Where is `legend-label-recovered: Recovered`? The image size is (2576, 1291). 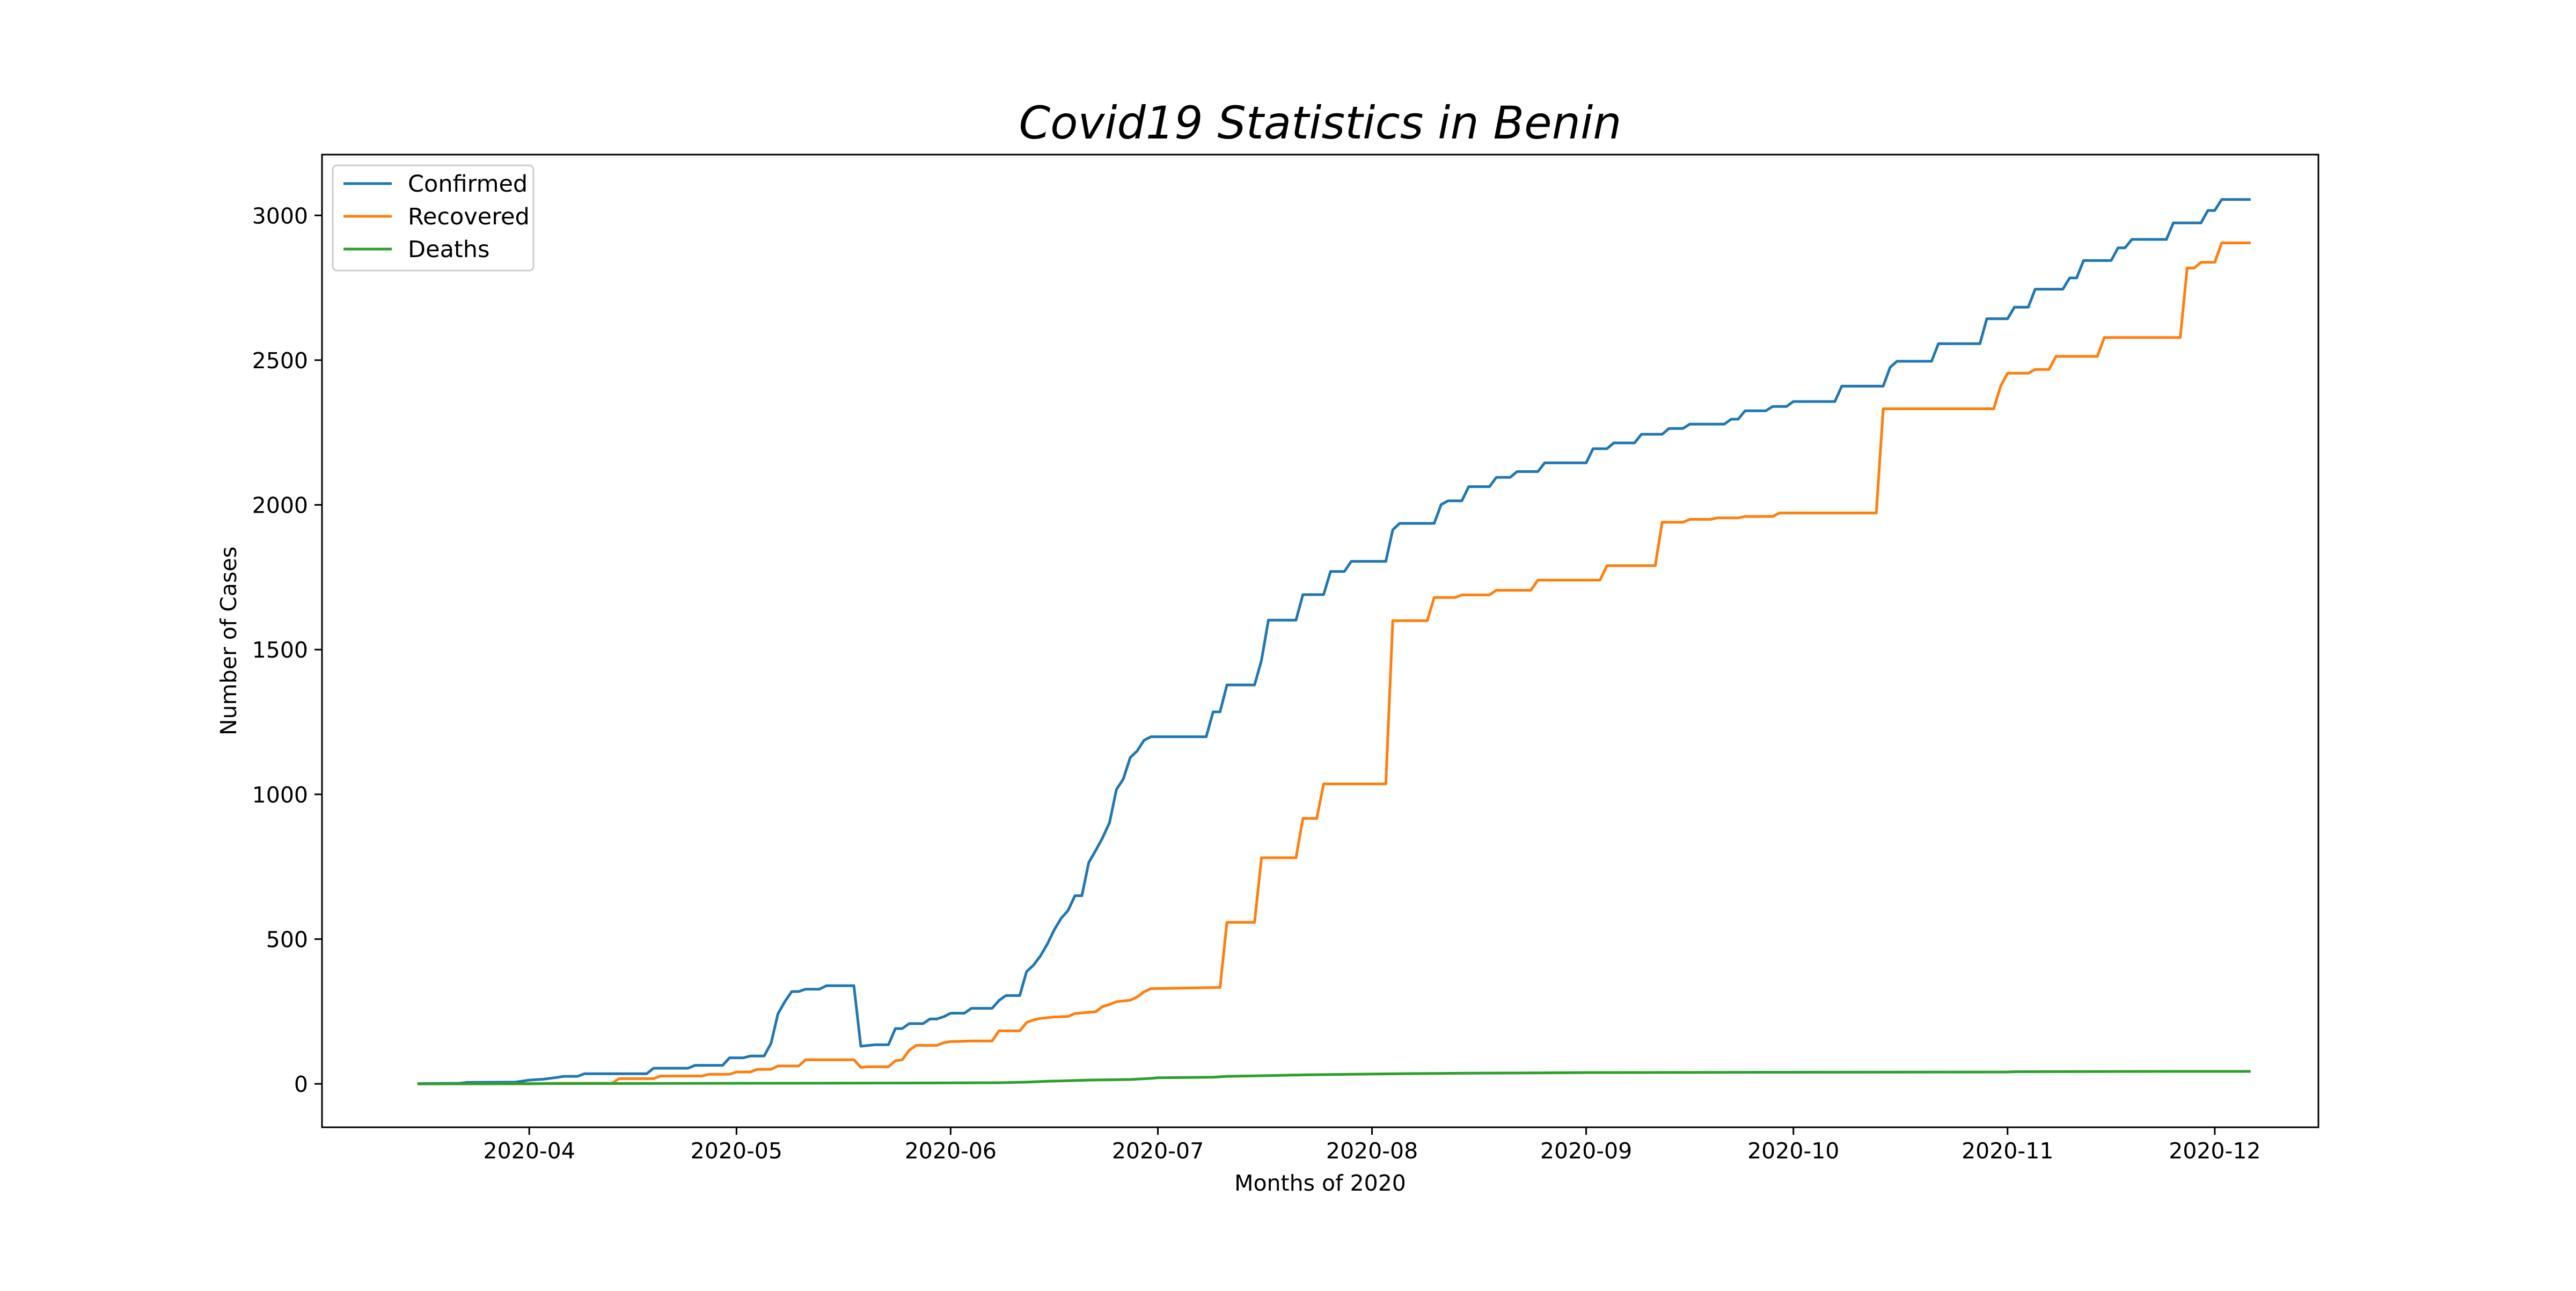
legend-label-recovered: Recovered is located at coordinates (469, 216).